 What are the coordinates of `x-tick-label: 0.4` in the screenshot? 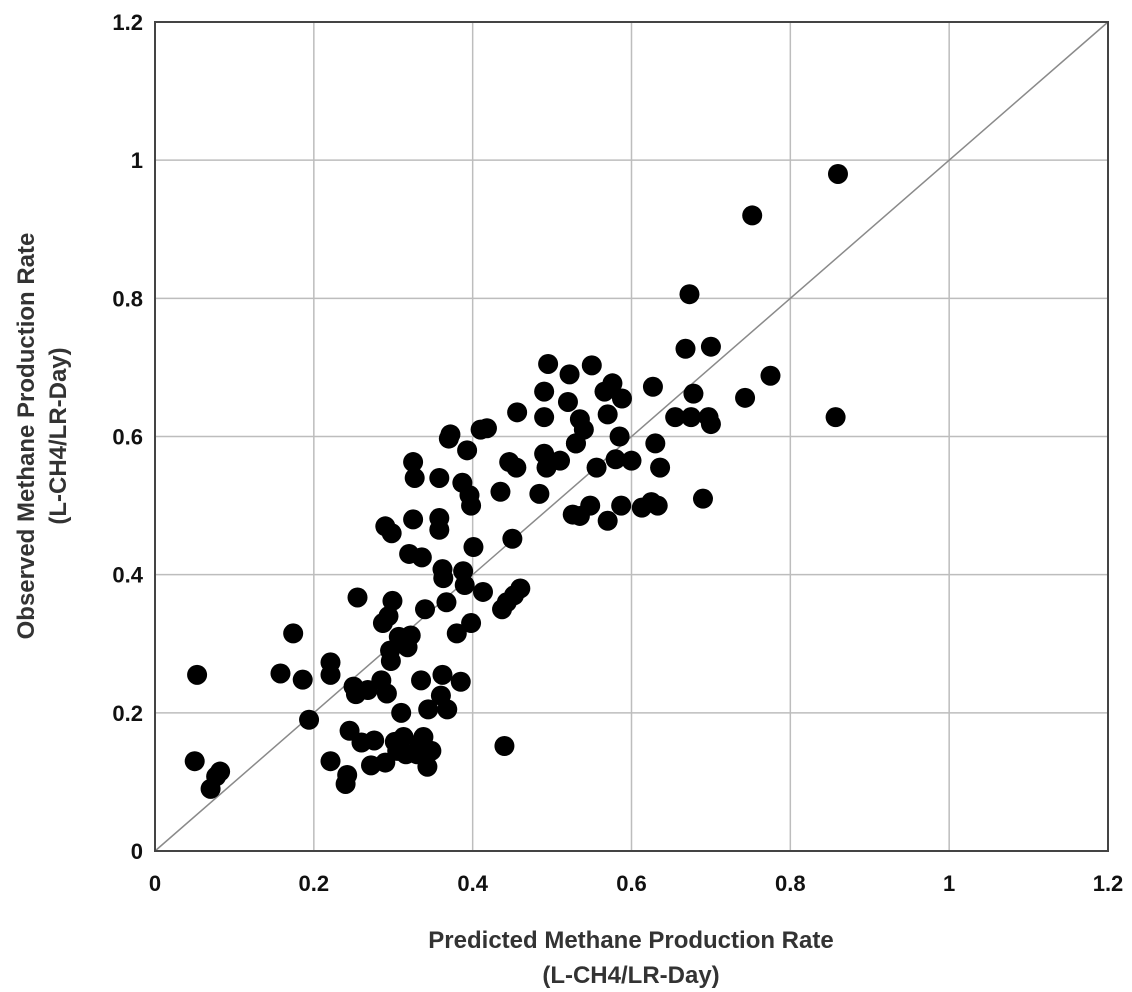 It's located at (472, 883).